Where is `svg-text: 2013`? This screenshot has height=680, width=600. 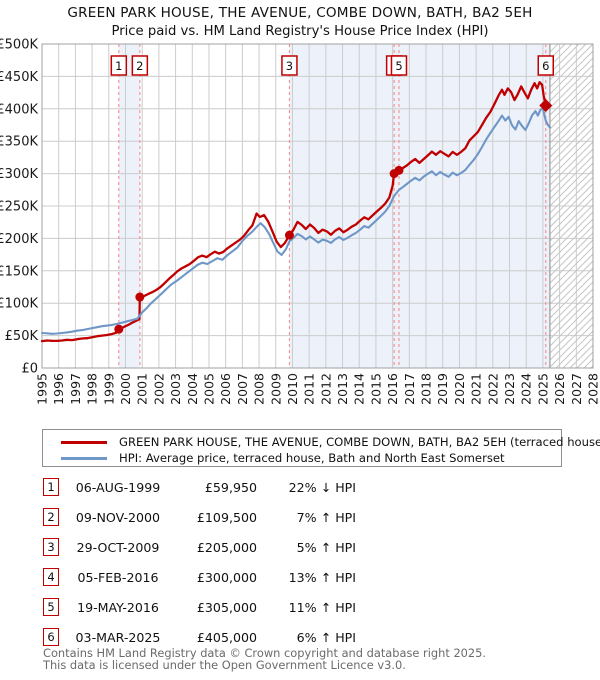 svg-text: 2013 is located at coordinates (342, 389).